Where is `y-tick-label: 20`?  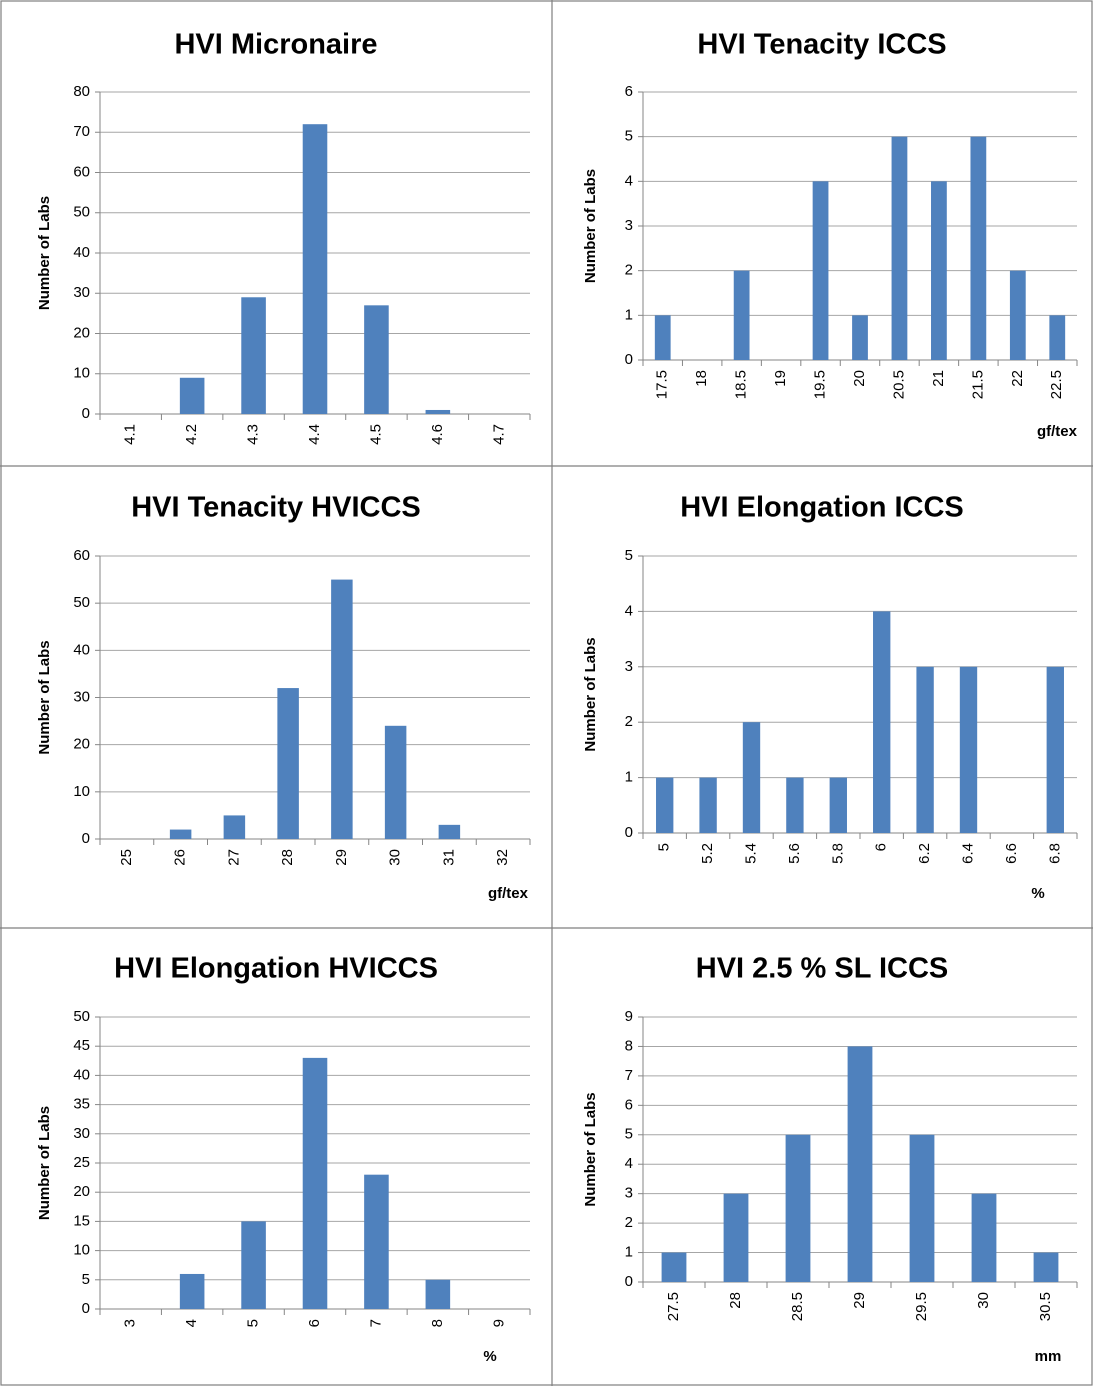 y-tick-label: 20 is located at coordinates (81, 744).